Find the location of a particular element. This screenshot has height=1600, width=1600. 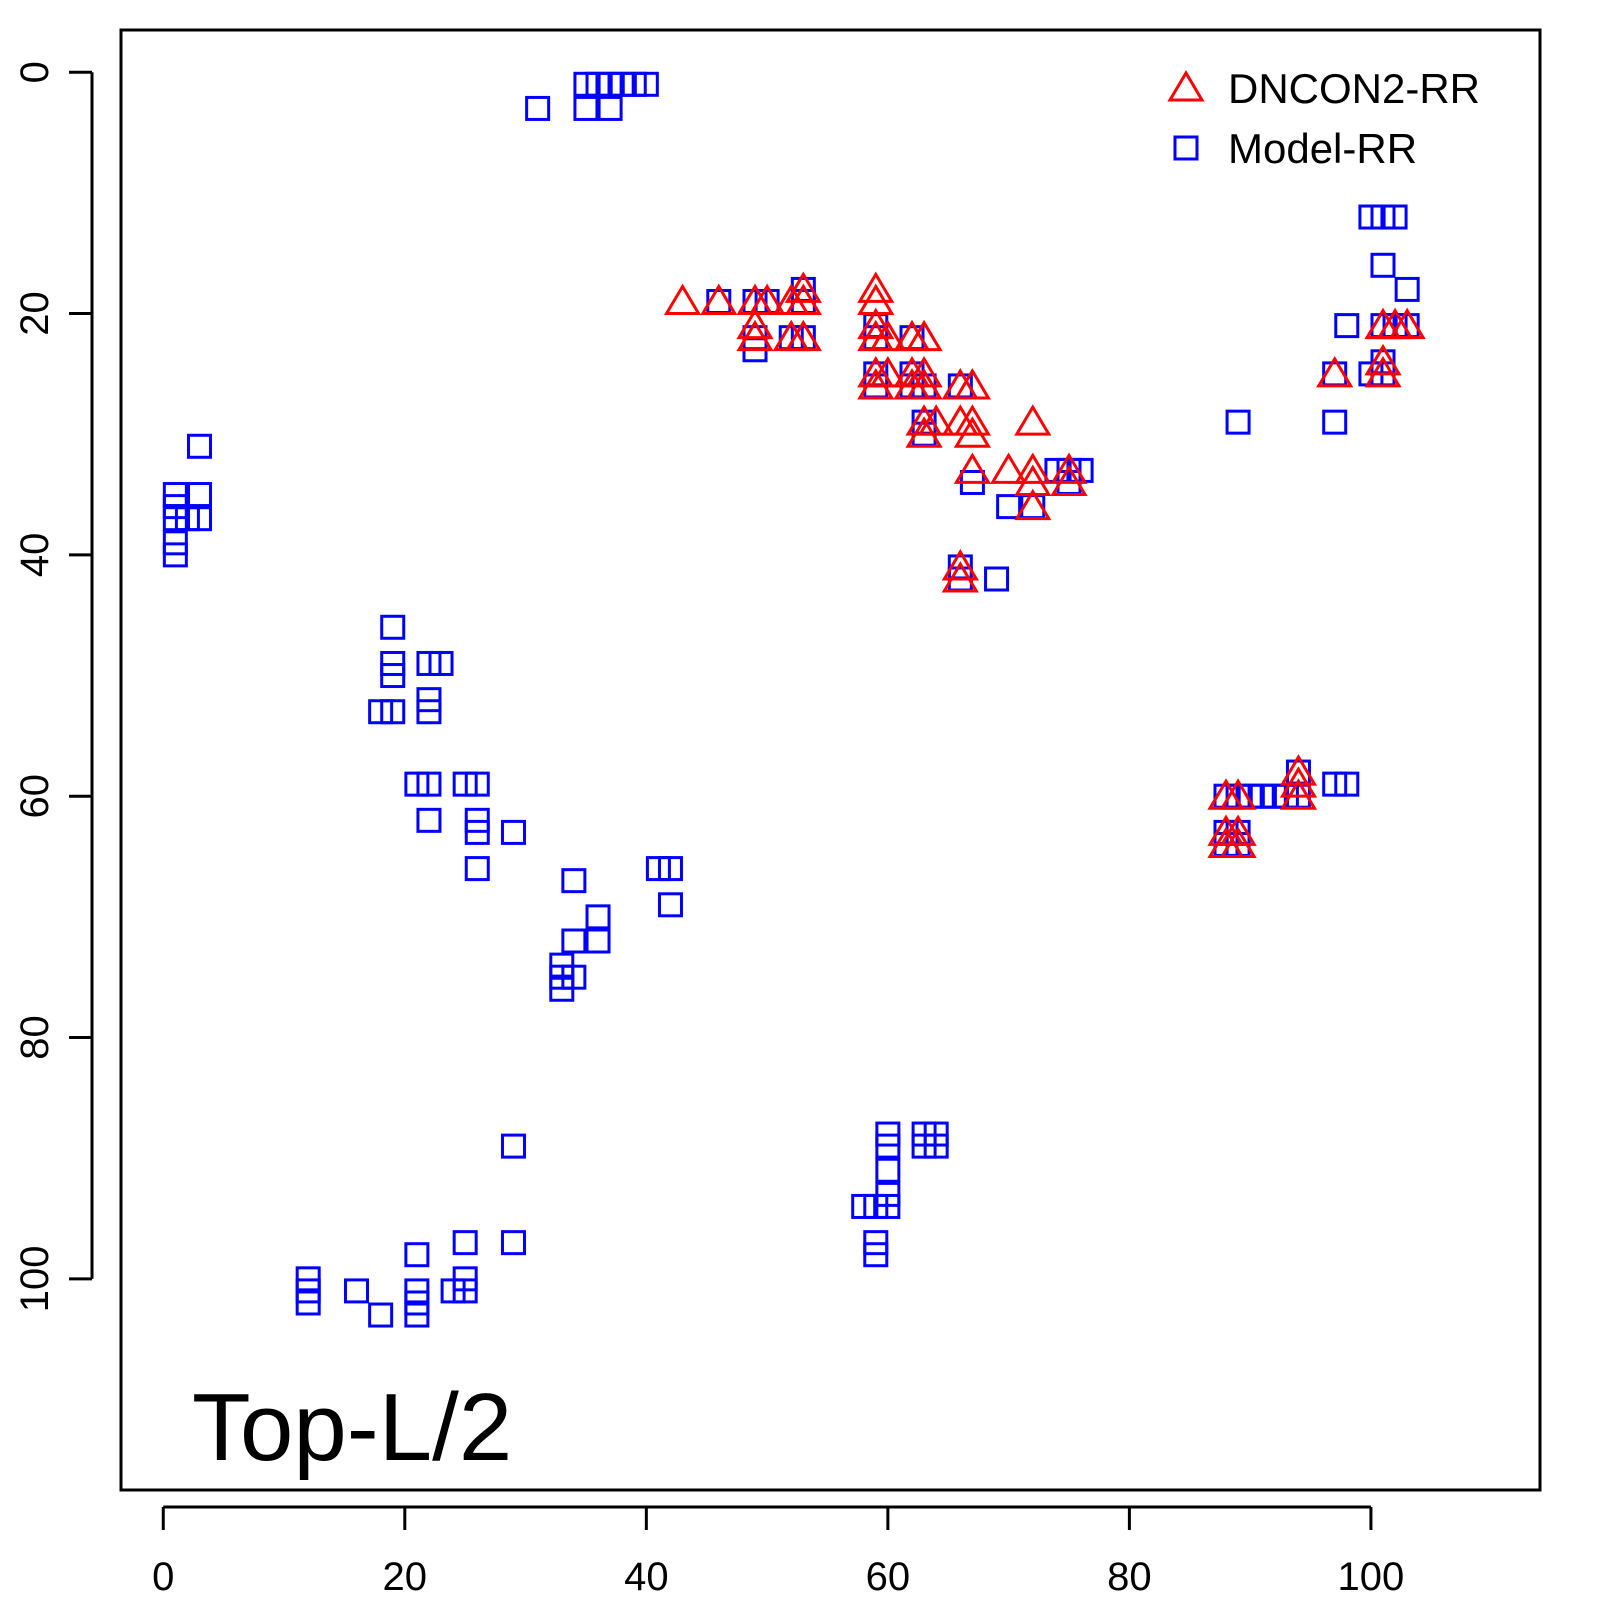

plot-annotation: Top-L/2 is located at coordinates (352, 1427).